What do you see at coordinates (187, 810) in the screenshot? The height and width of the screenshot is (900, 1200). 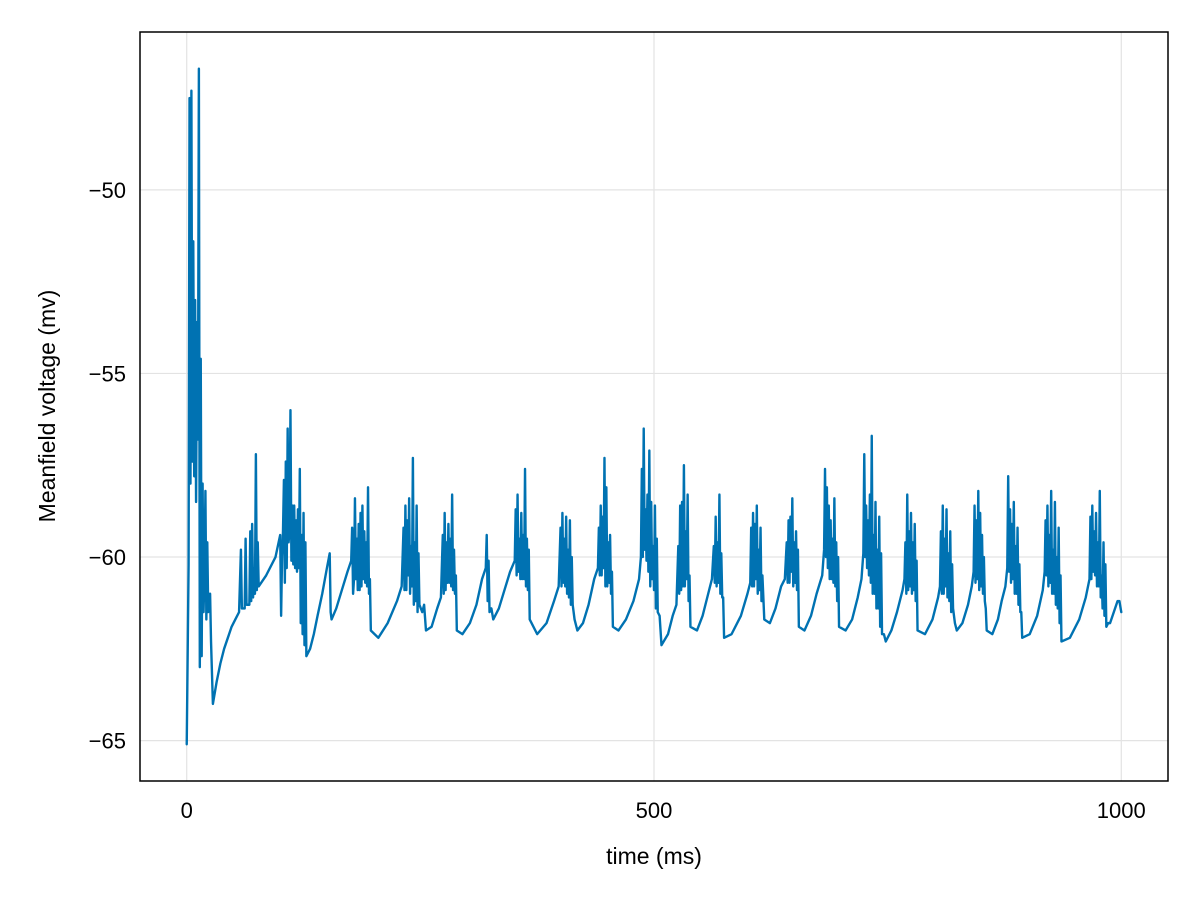 I see `x-tick-label: 0` at bounding box center [187, 810].